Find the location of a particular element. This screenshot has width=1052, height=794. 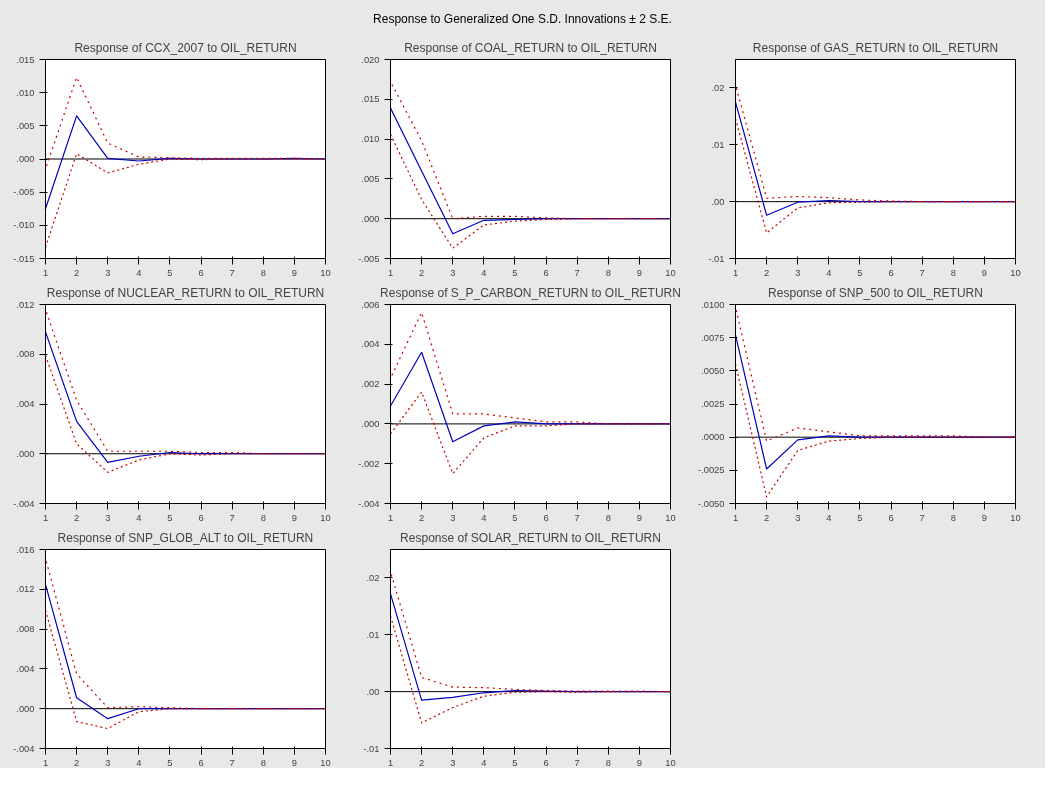

chart-title: Response of CCX_2007 to OIL_RETURN is located at coordinates (185, 47).